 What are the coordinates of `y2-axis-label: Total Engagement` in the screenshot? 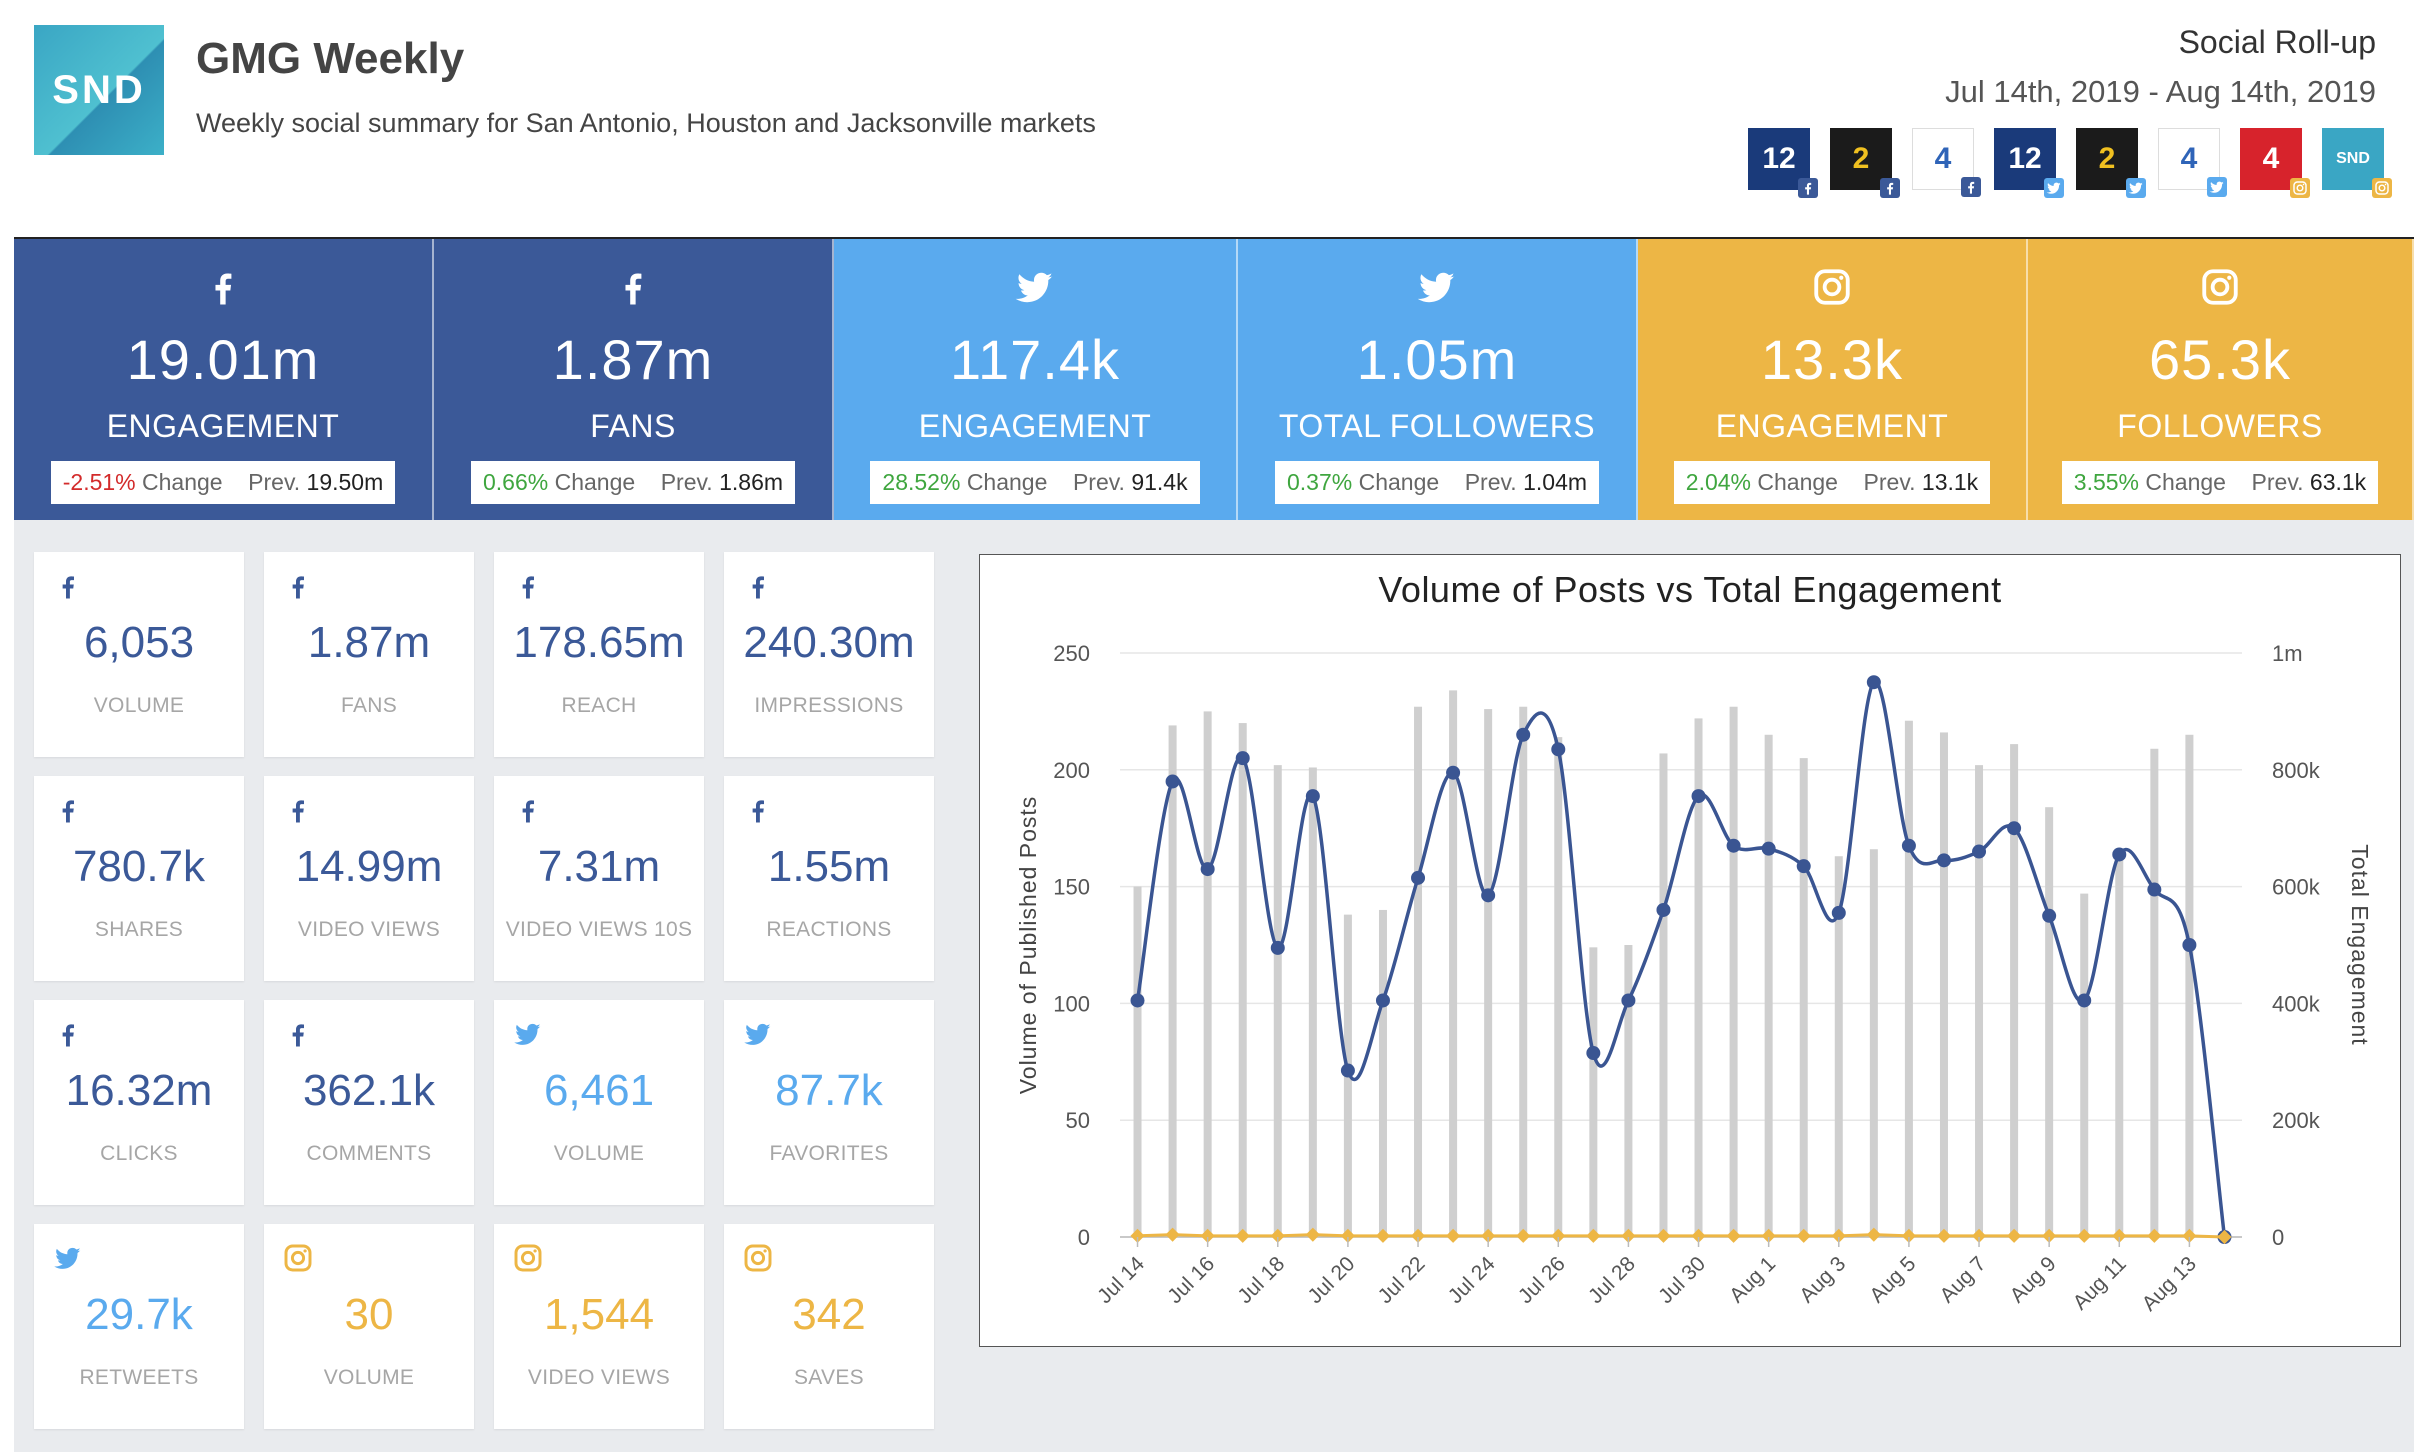 It's located at (2360, 944).